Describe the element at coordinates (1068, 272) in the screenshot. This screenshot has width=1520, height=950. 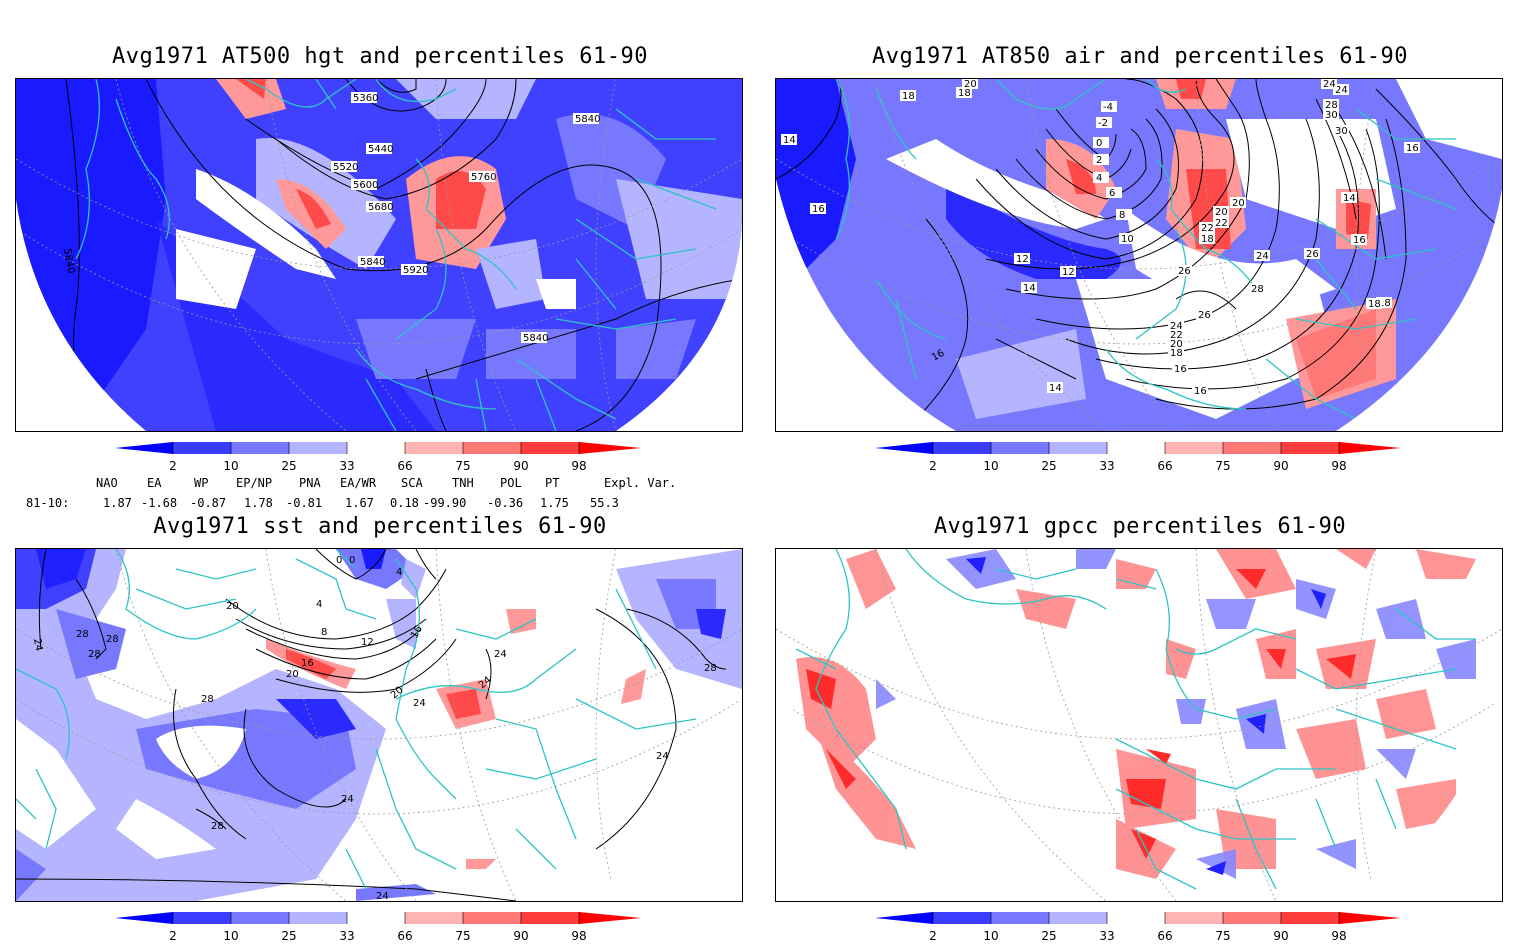
I see `contour-label: 12` at that location.